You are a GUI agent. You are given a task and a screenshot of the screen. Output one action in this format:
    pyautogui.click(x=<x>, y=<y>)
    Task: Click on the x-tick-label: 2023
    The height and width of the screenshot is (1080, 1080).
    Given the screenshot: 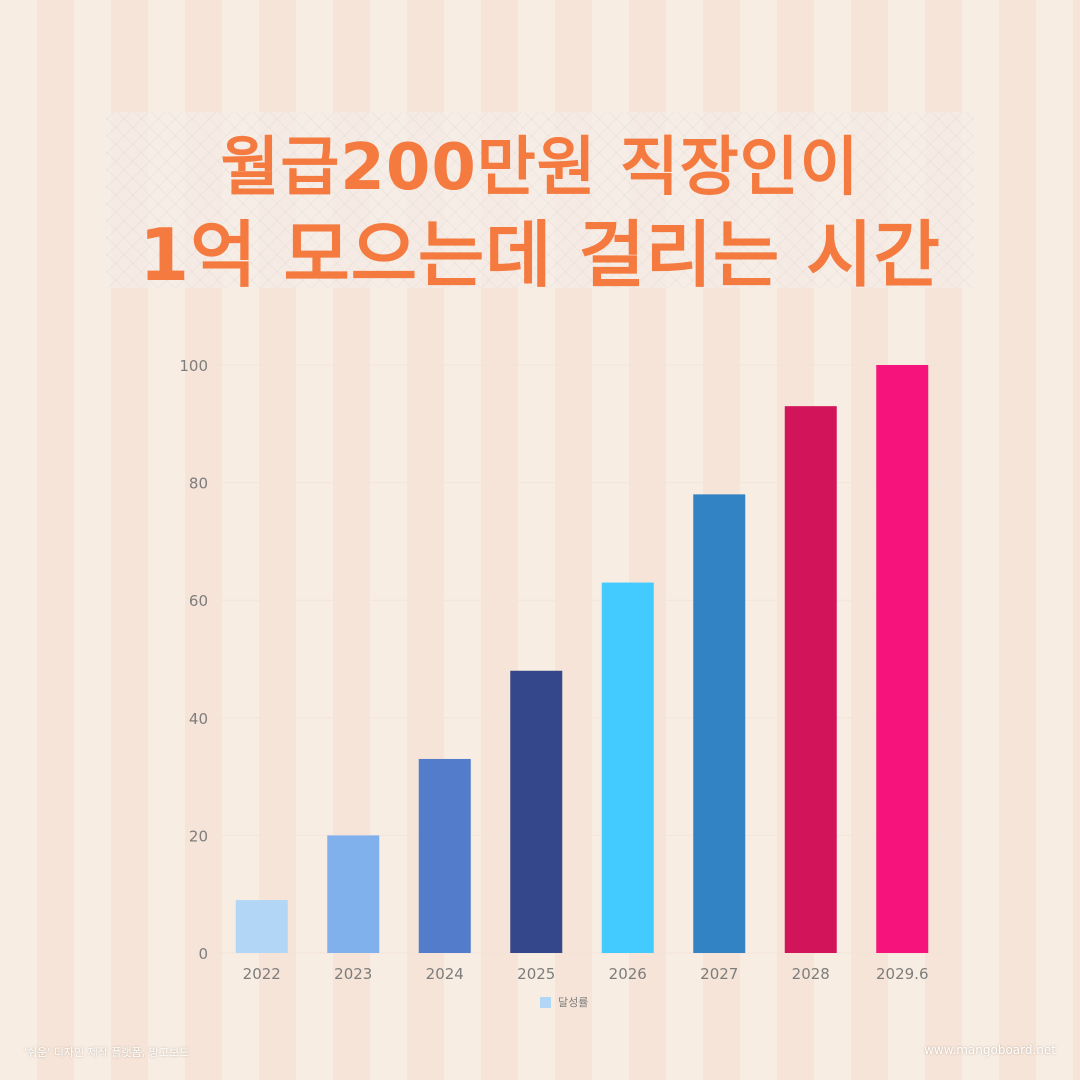 What is the action you would take?
    pyautogui.click(x=353, y=974)
    